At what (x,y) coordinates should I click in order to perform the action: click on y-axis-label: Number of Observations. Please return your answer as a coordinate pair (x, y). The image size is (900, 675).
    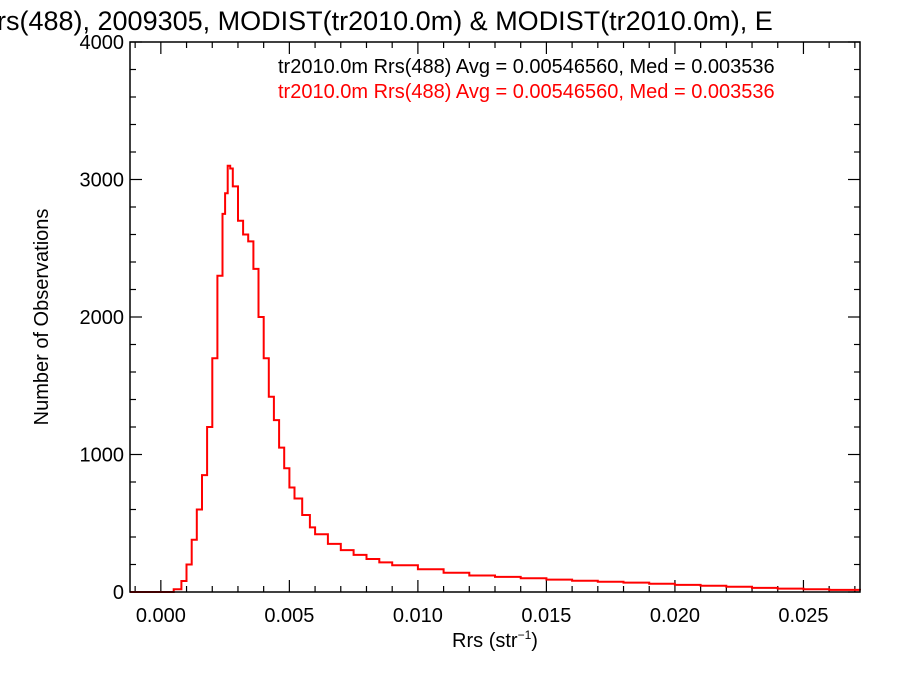
    Looking at the image, I should click on (42, 317).